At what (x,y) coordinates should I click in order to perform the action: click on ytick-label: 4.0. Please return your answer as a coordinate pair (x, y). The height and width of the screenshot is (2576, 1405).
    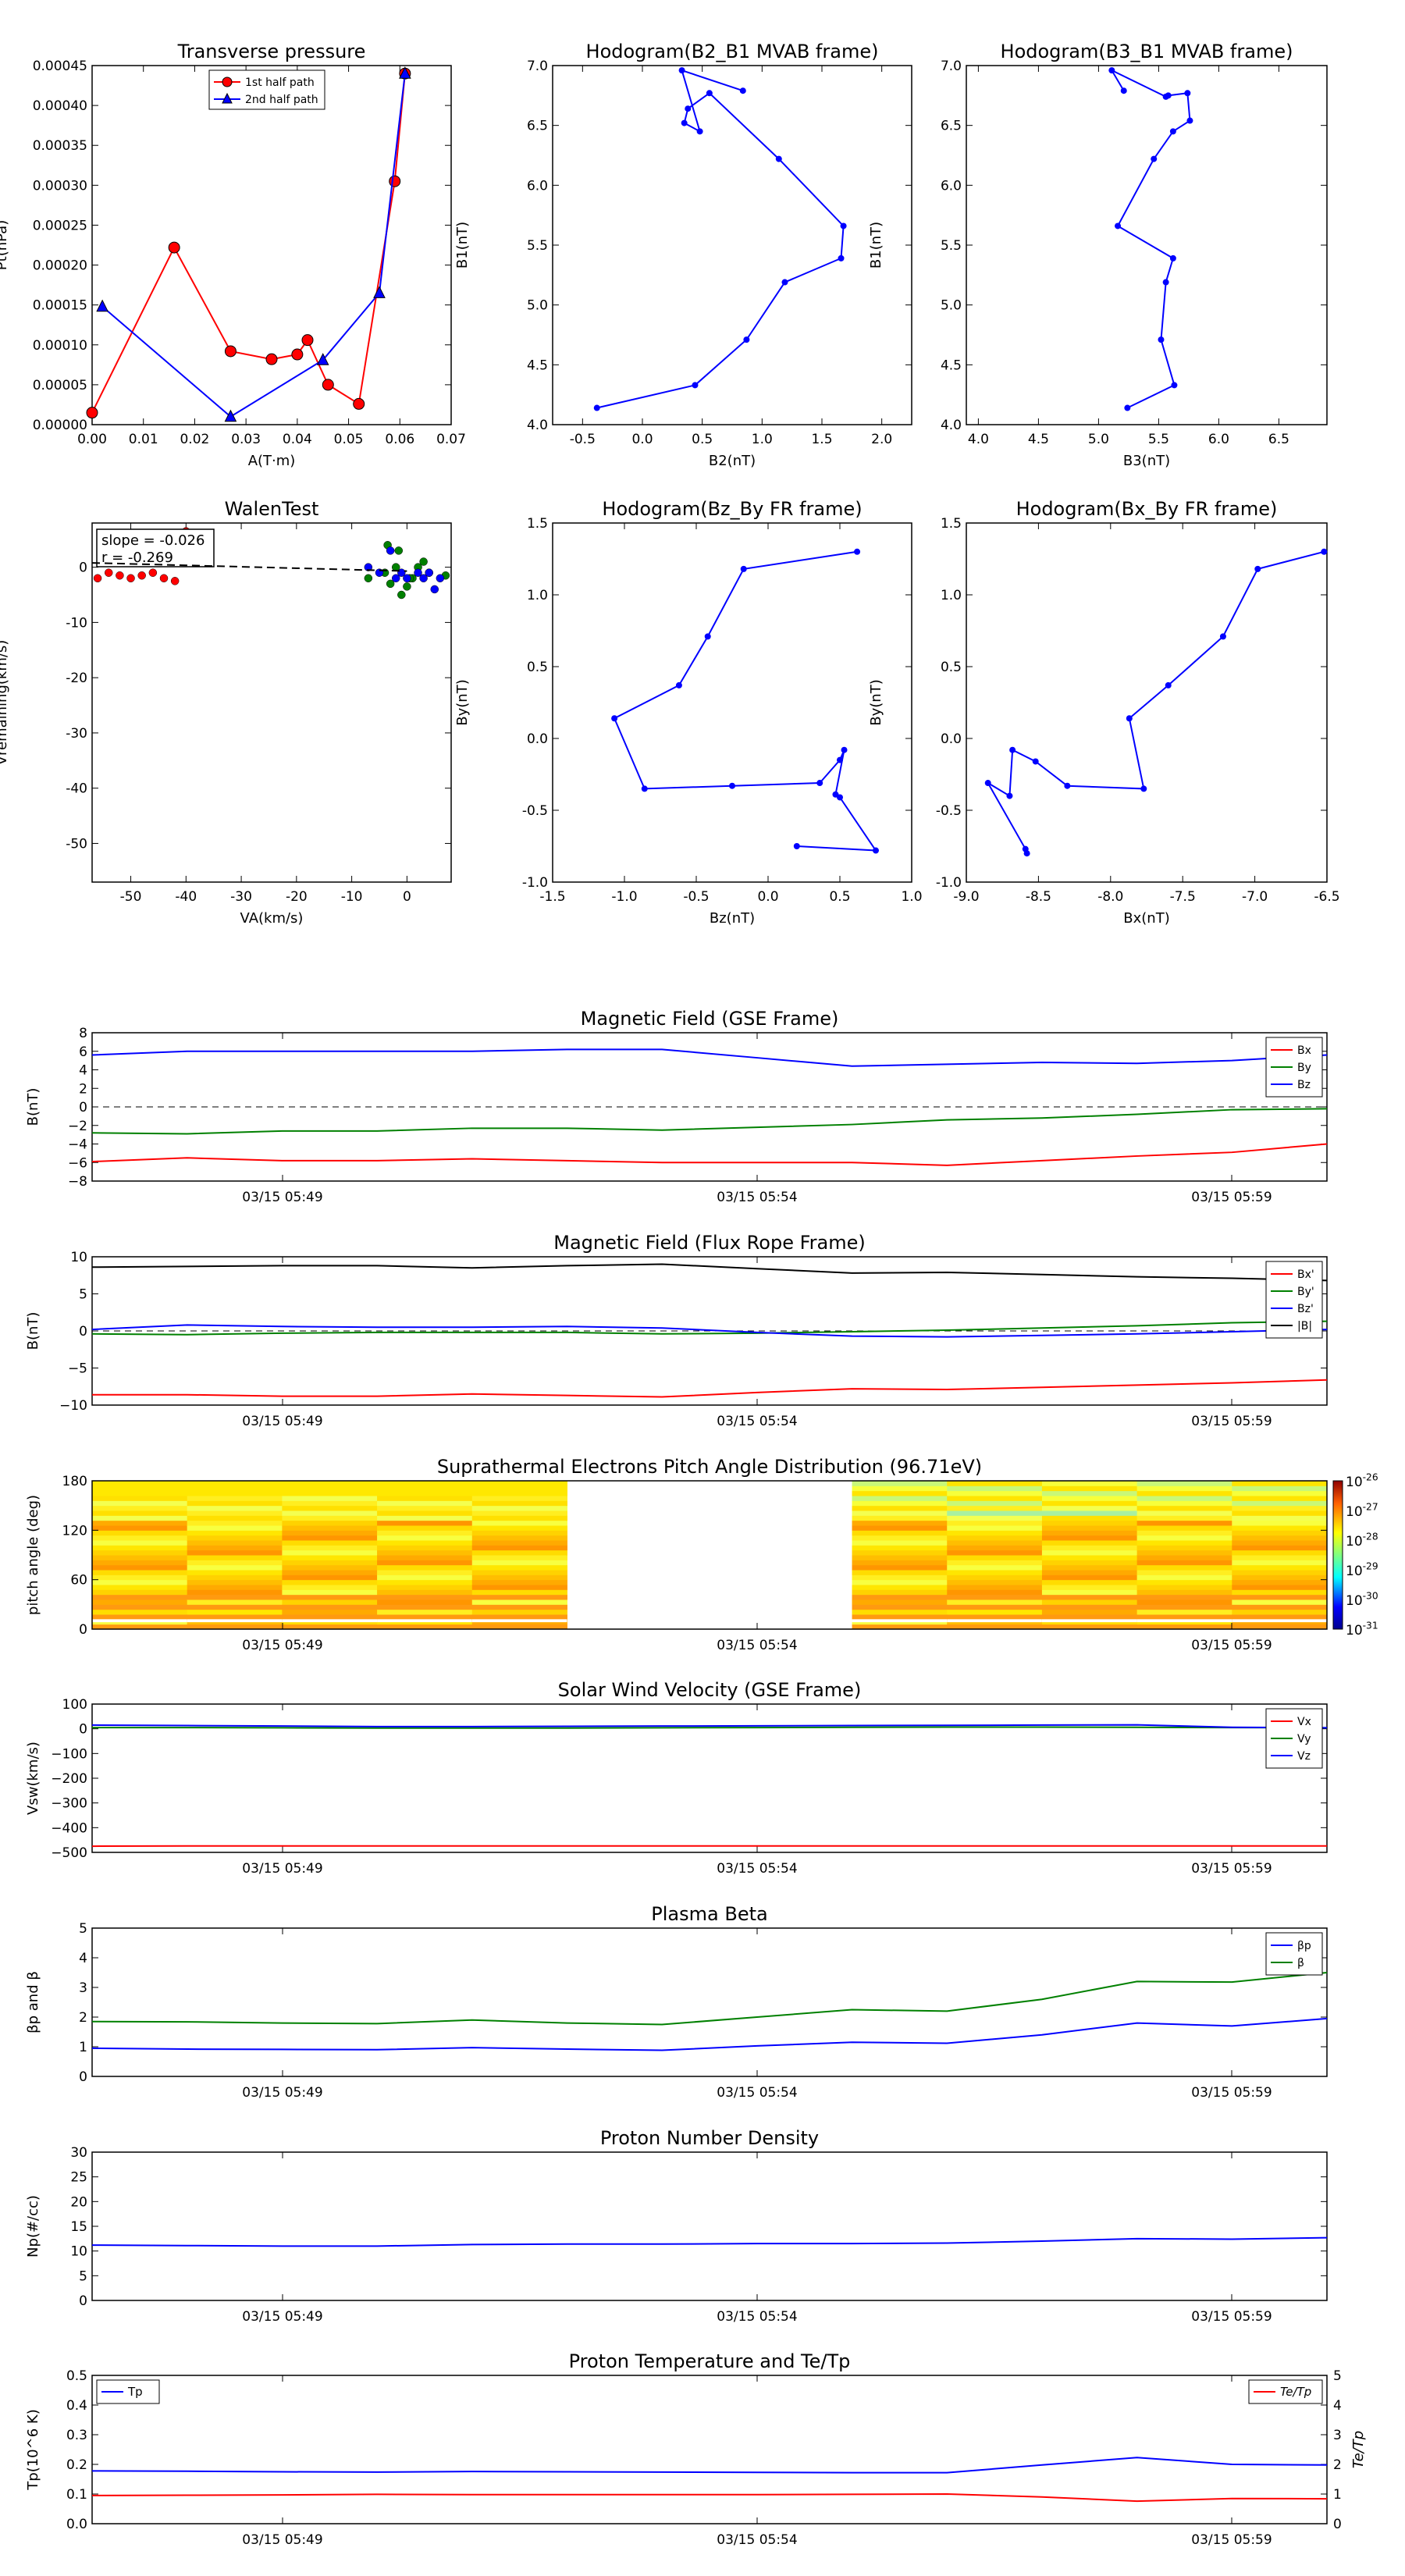
    Looking at the image, I should click on (952, 425).